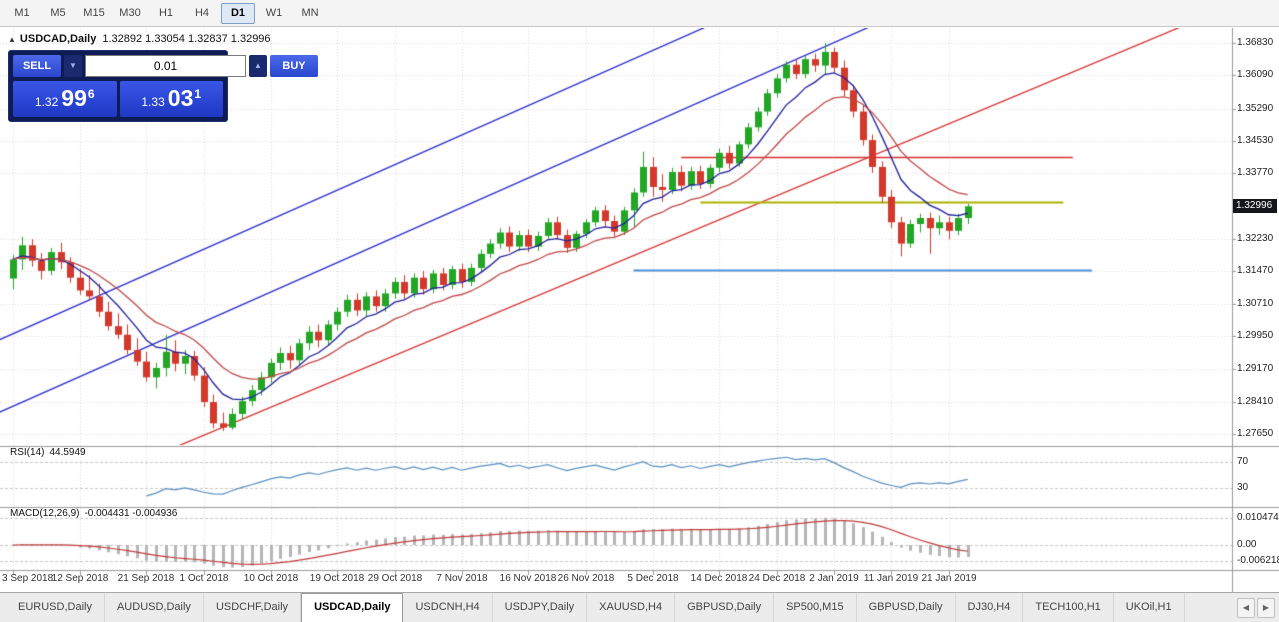  I want to click on date-axis-label: 21 Sep 2018, so click(146, 578).